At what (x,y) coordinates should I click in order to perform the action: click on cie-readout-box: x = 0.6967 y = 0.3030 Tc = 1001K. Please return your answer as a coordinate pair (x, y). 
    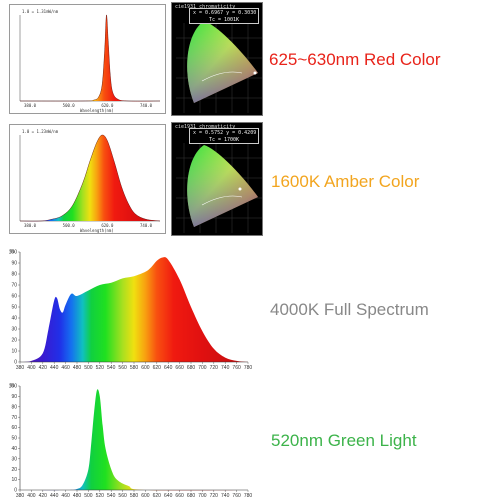
    Looking at the image, I should click on (224, 16).